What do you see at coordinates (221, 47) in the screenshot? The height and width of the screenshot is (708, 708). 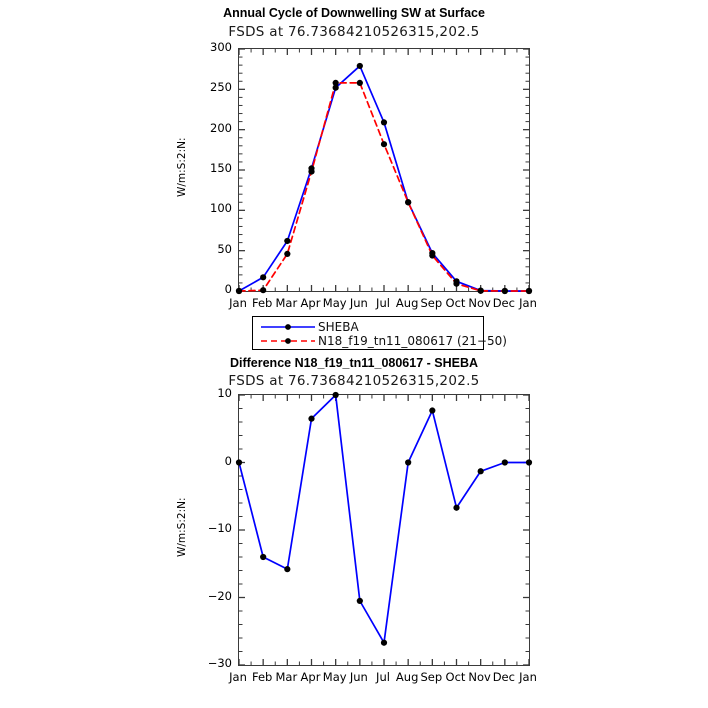 I see `y-tick-label: 300` at bounding box center [221, 47].